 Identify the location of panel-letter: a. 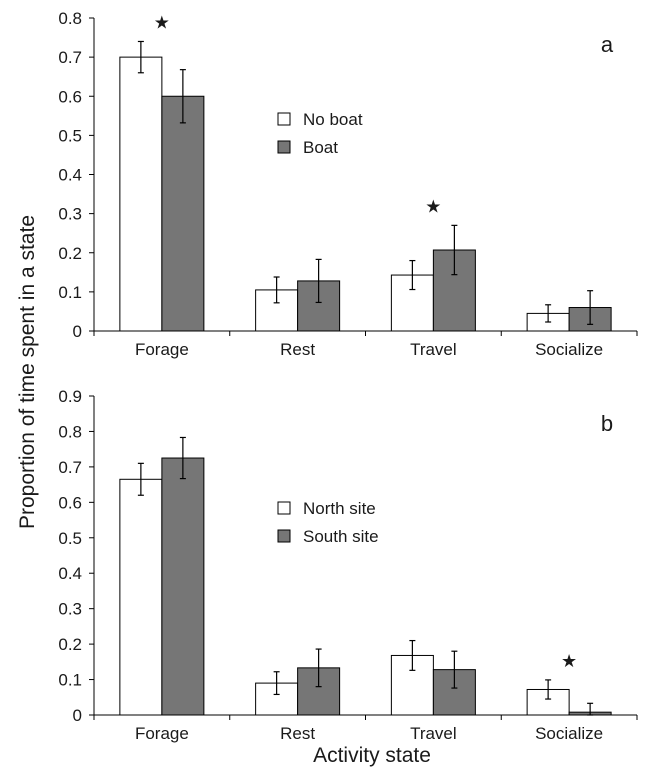
(607, 44).